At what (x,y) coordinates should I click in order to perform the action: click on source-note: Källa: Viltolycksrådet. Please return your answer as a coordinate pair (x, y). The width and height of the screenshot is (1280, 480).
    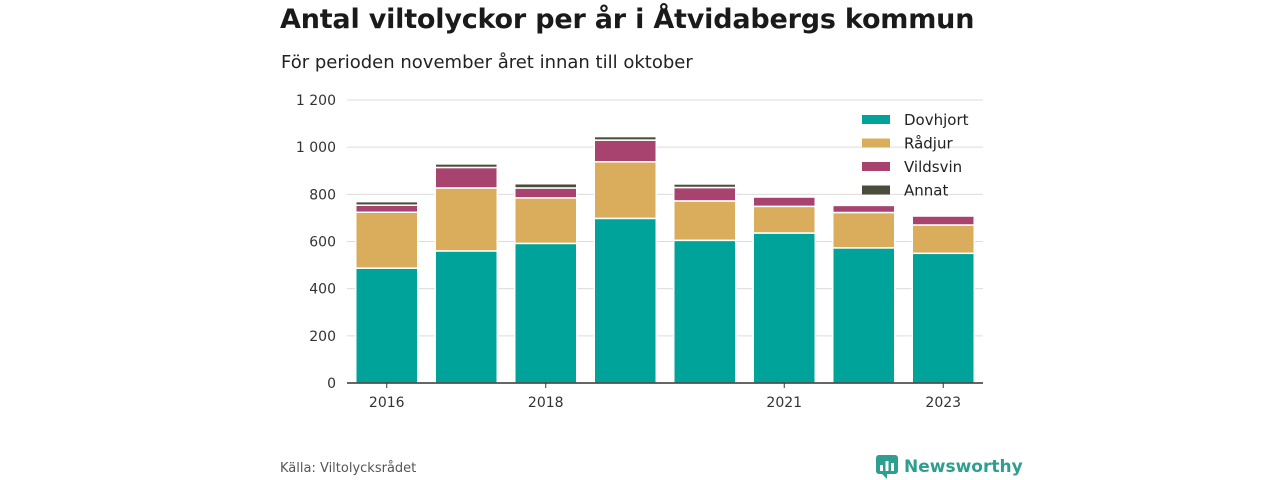
    Looking at the image, I should click on (348, 468).